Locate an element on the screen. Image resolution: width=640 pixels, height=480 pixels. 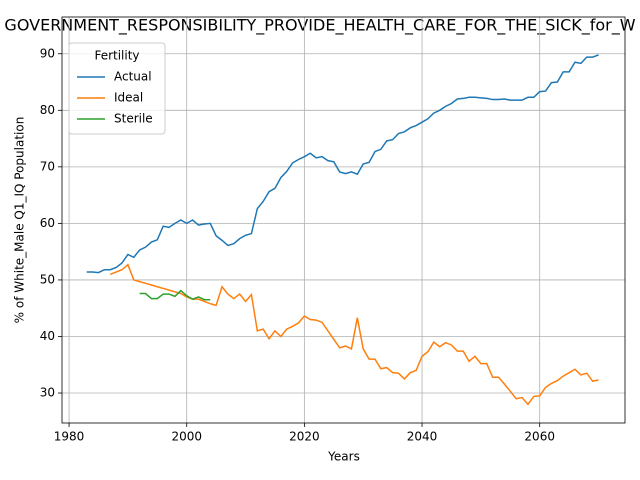
y-tick-label: 30 is located at coordinates (47, 393).